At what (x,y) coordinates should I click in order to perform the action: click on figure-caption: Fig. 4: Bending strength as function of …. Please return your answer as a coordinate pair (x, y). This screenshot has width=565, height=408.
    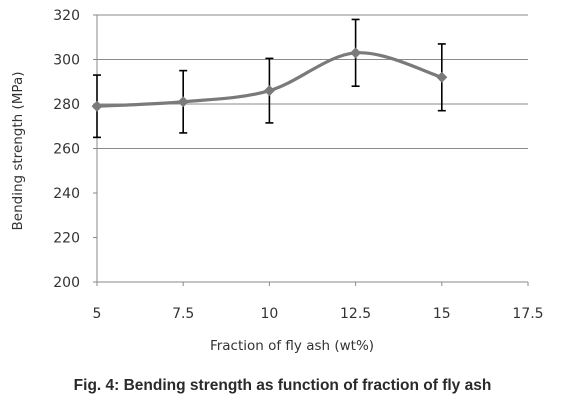
    Looking at the image, I should click on (282, 385).